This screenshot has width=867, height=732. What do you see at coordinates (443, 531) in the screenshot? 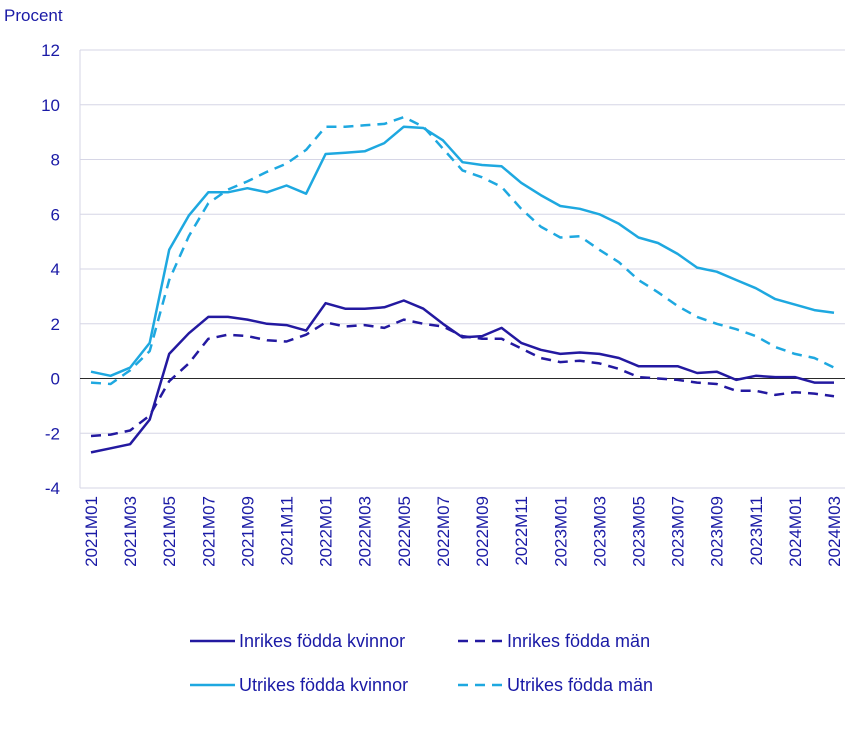
I see `x-tick-label: 2022M07` at bounding box center [443, 531].